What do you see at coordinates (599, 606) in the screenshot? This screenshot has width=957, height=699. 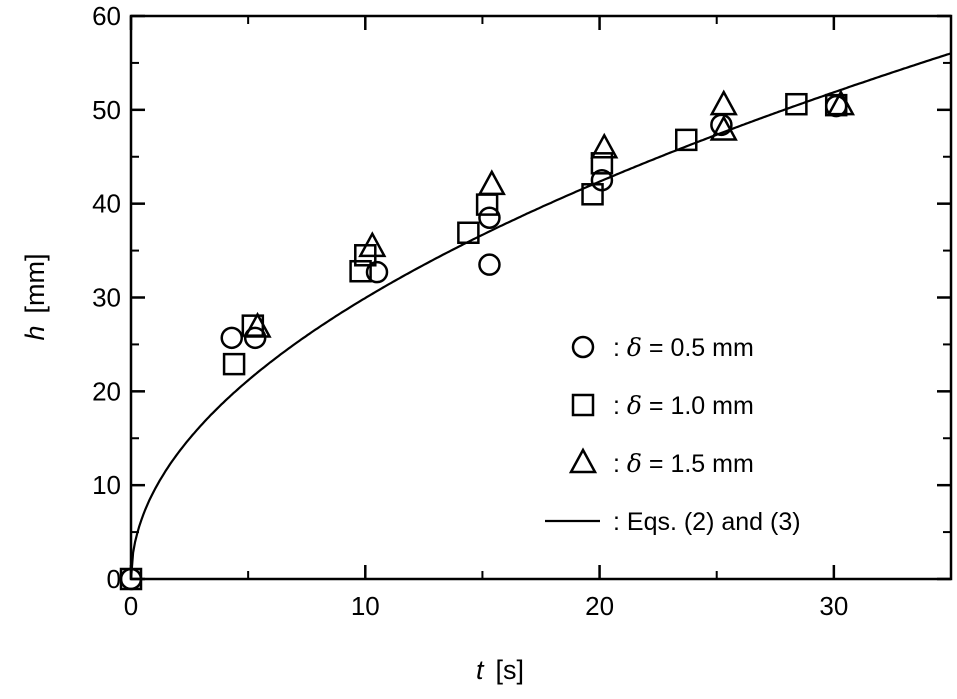 I see `x-tick-label: 20` at bounding box center [599, 606].